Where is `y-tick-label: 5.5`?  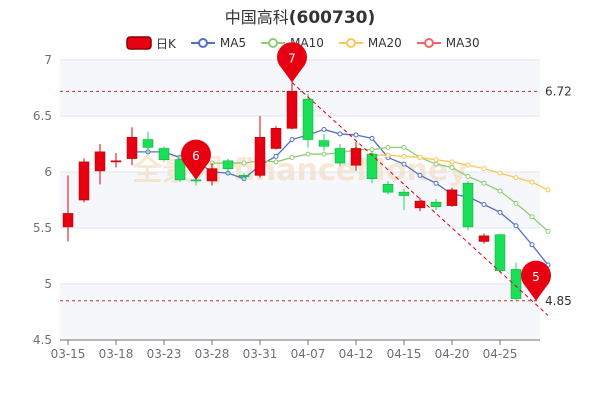
y-tick-label: 5.5 is located at coordinates (42, 228).